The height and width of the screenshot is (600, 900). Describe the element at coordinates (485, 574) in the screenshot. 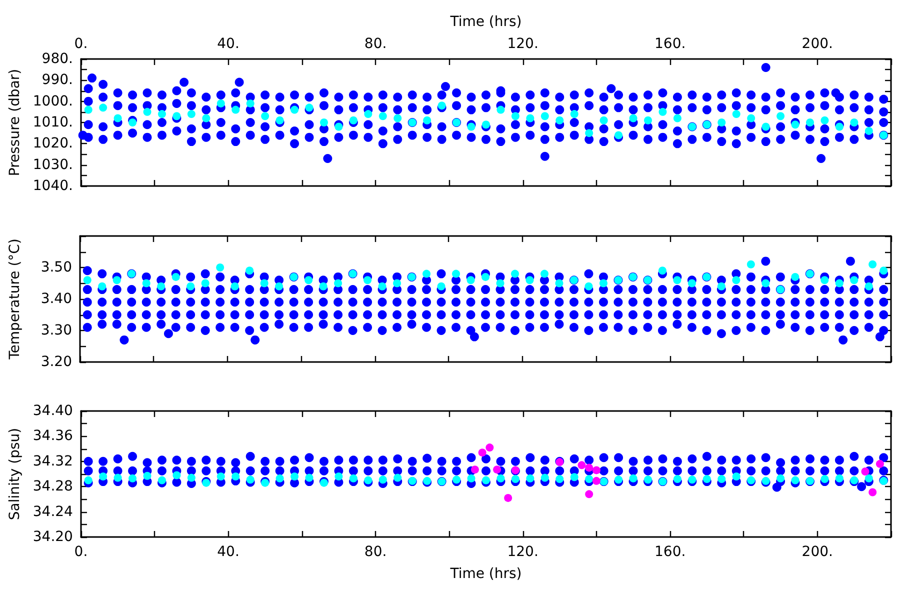

I see `x-axis-title: Time (hrs)` at that location.